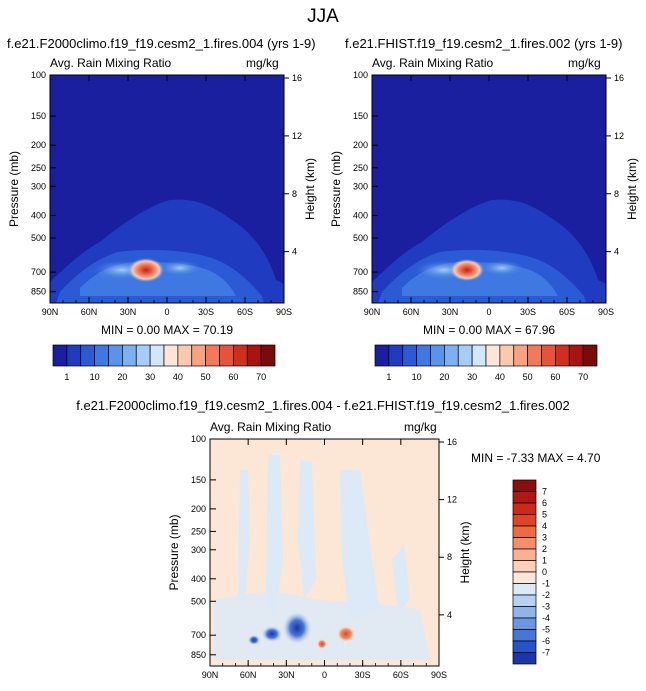 Image resolution: width=646 pixels, height=691 pixels. I want to click on panel3-y-tick-label: 250, so click(198, 531).